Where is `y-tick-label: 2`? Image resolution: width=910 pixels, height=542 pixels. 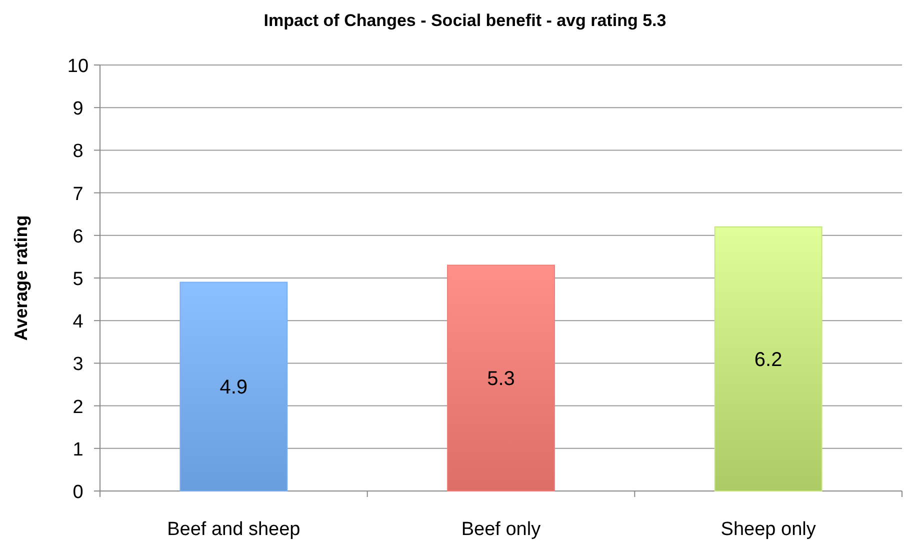 y-tick-label: 2 is located at coordinates (78, 407).